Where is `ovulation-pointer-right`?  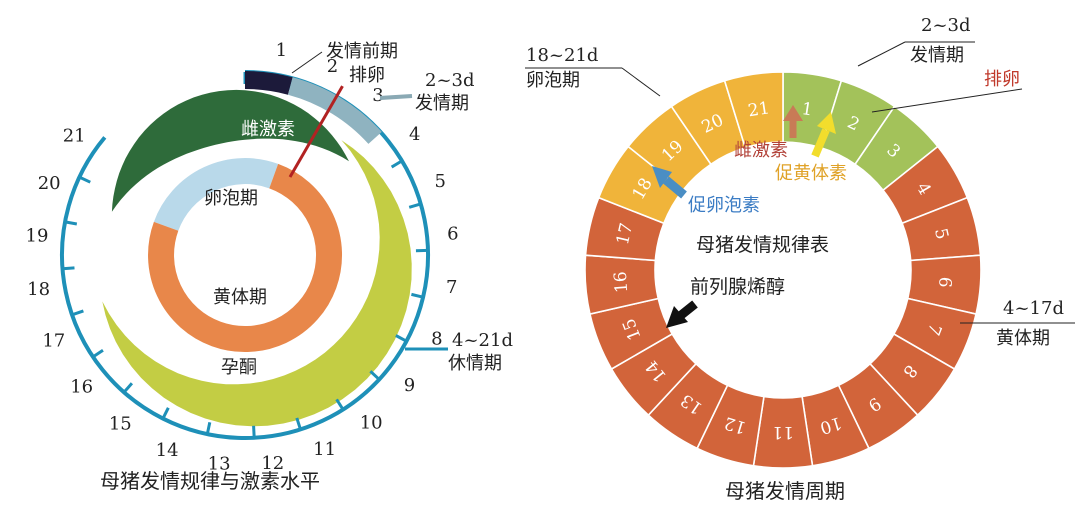
ovulation-pointer-right is located at coordinates (947, 100).